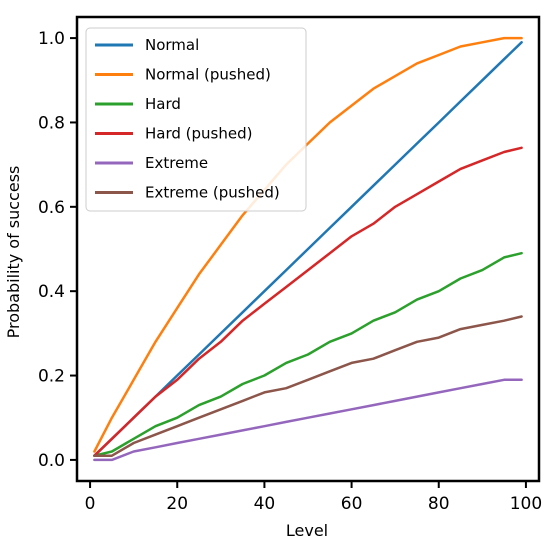 Image resolution: width=559 pixels, height=547 pixels. What do you see at coordinates (352, 504) in the screenshot?
I see `x-tick-label: 60` at bounding box center [352, 504].